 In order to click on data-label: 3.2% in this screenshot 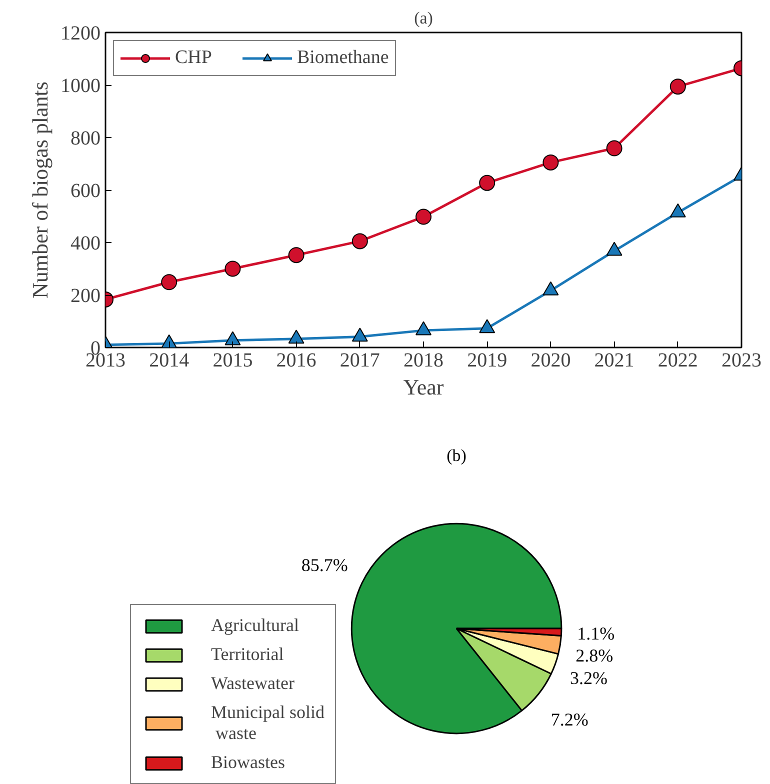, I will do `click(589, 678)`.